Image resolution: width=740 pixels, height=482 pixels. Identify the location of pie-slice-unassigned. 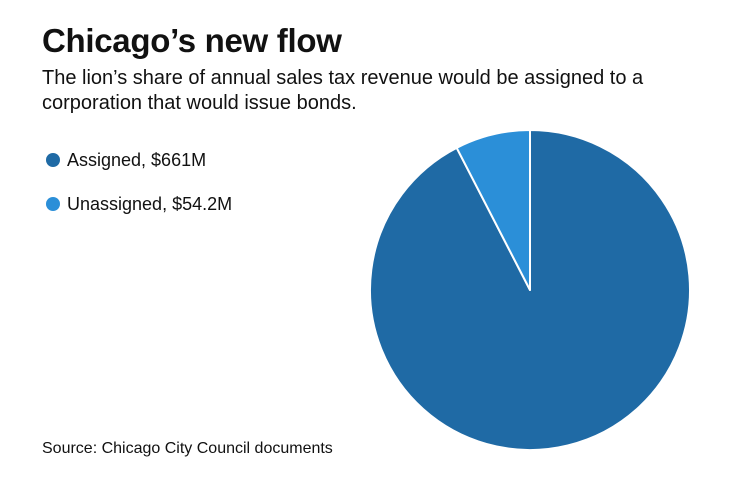
(493, 210).